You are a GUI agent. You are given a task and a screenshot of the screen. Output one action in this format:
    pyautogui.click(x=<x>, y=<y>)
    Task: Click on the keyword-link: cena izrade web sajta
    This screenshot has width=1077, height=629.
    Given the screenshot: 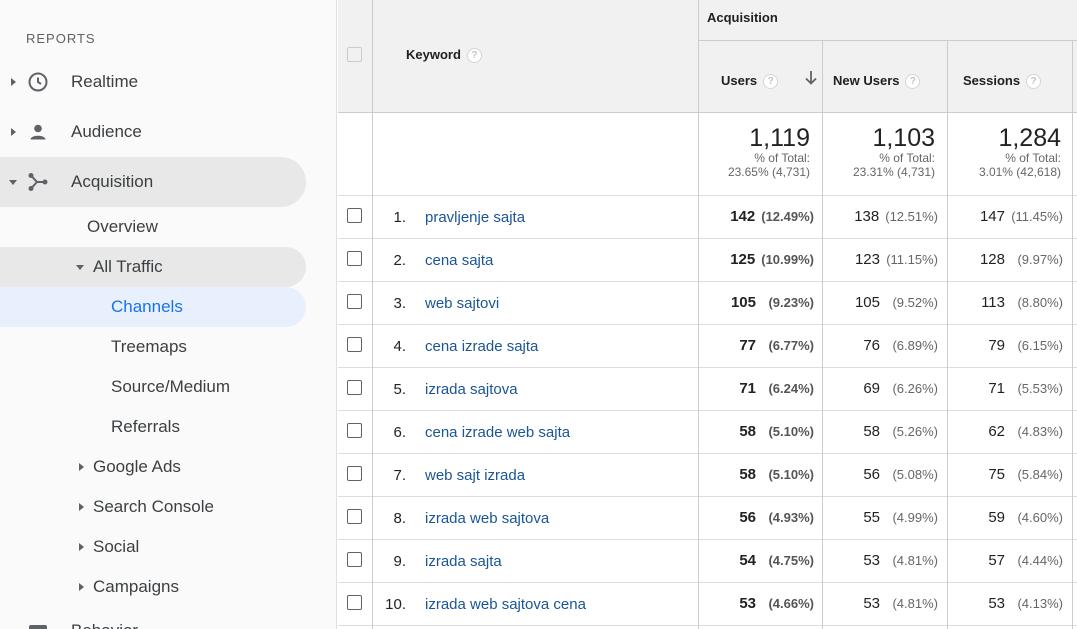 What is the action you would take?
    pyautogui.click(x=498, y=432)
    